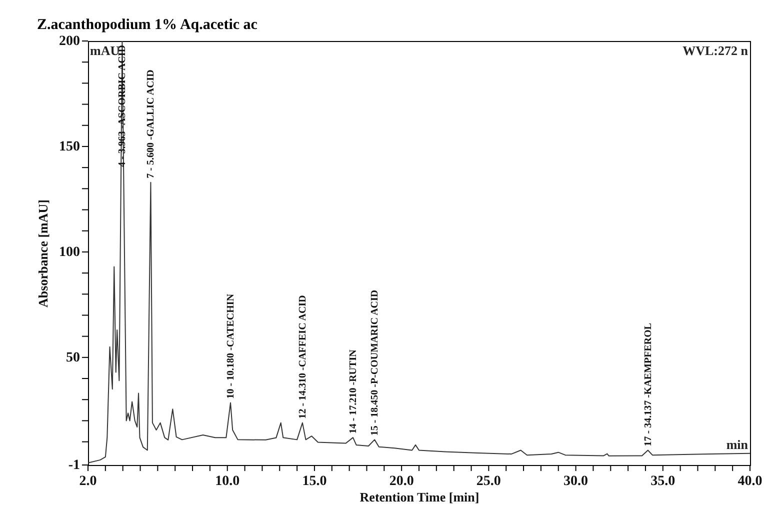 The image size is (770, 520). Describe the element at coordinates (401, 481) in the screenshot. I see `x-tick-label: 20.0` at that location.